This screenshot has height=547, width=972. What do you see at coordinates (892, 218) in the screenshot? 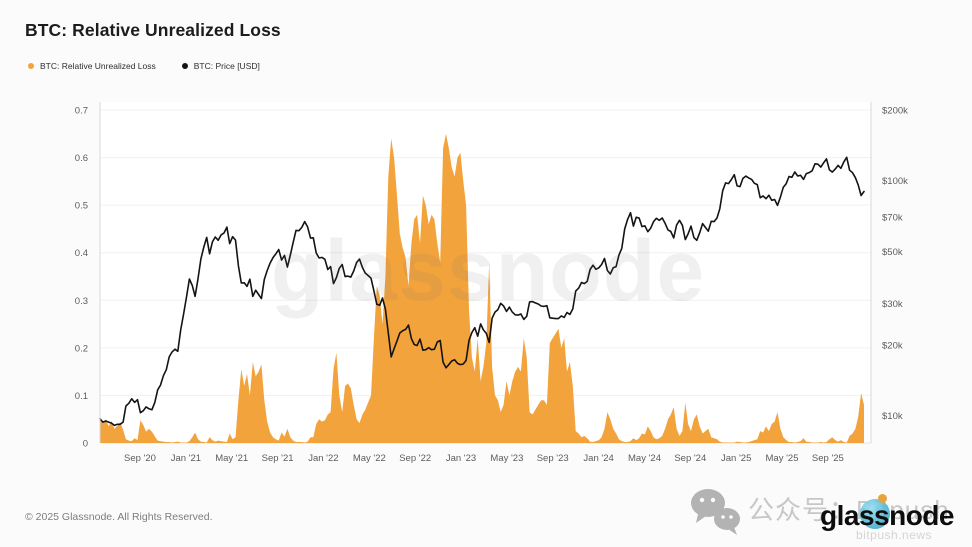
I see `svg-text: $70k` at bounding box center [892, 218].